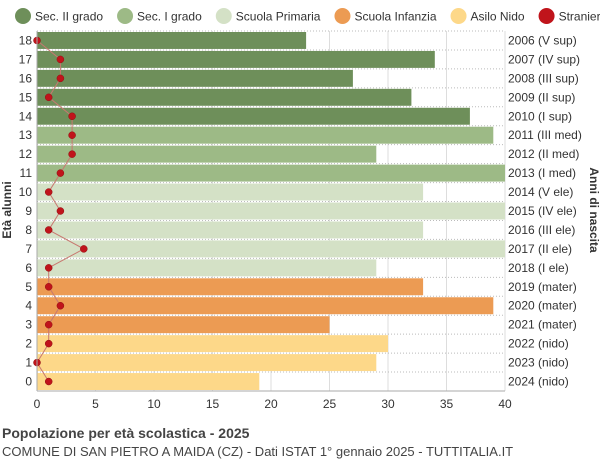  What do you see at coordinates (542, 173) in the screenshot?
I see `y-tick-label-birth: 2013 (I med)` at bounding box center [542, 173].